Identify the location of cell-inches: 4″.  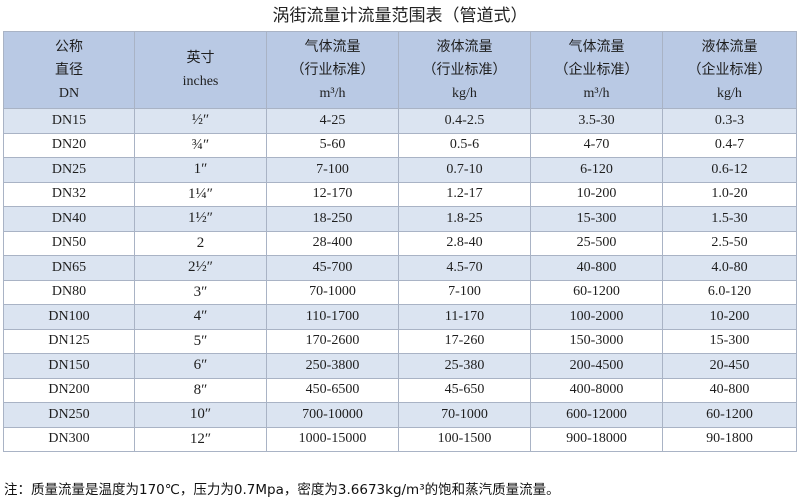
(200, 317).